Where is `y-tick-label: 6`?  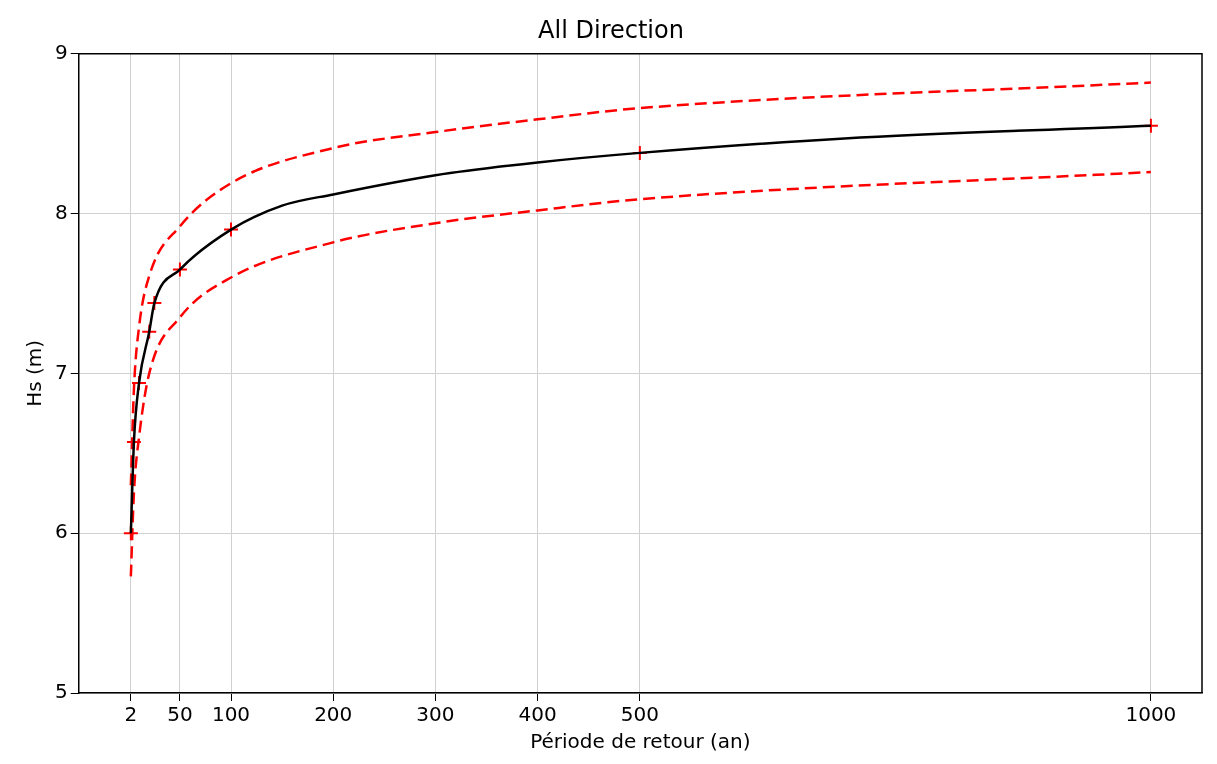 y-tick-label: 6 is located at coordinates (61, 531).